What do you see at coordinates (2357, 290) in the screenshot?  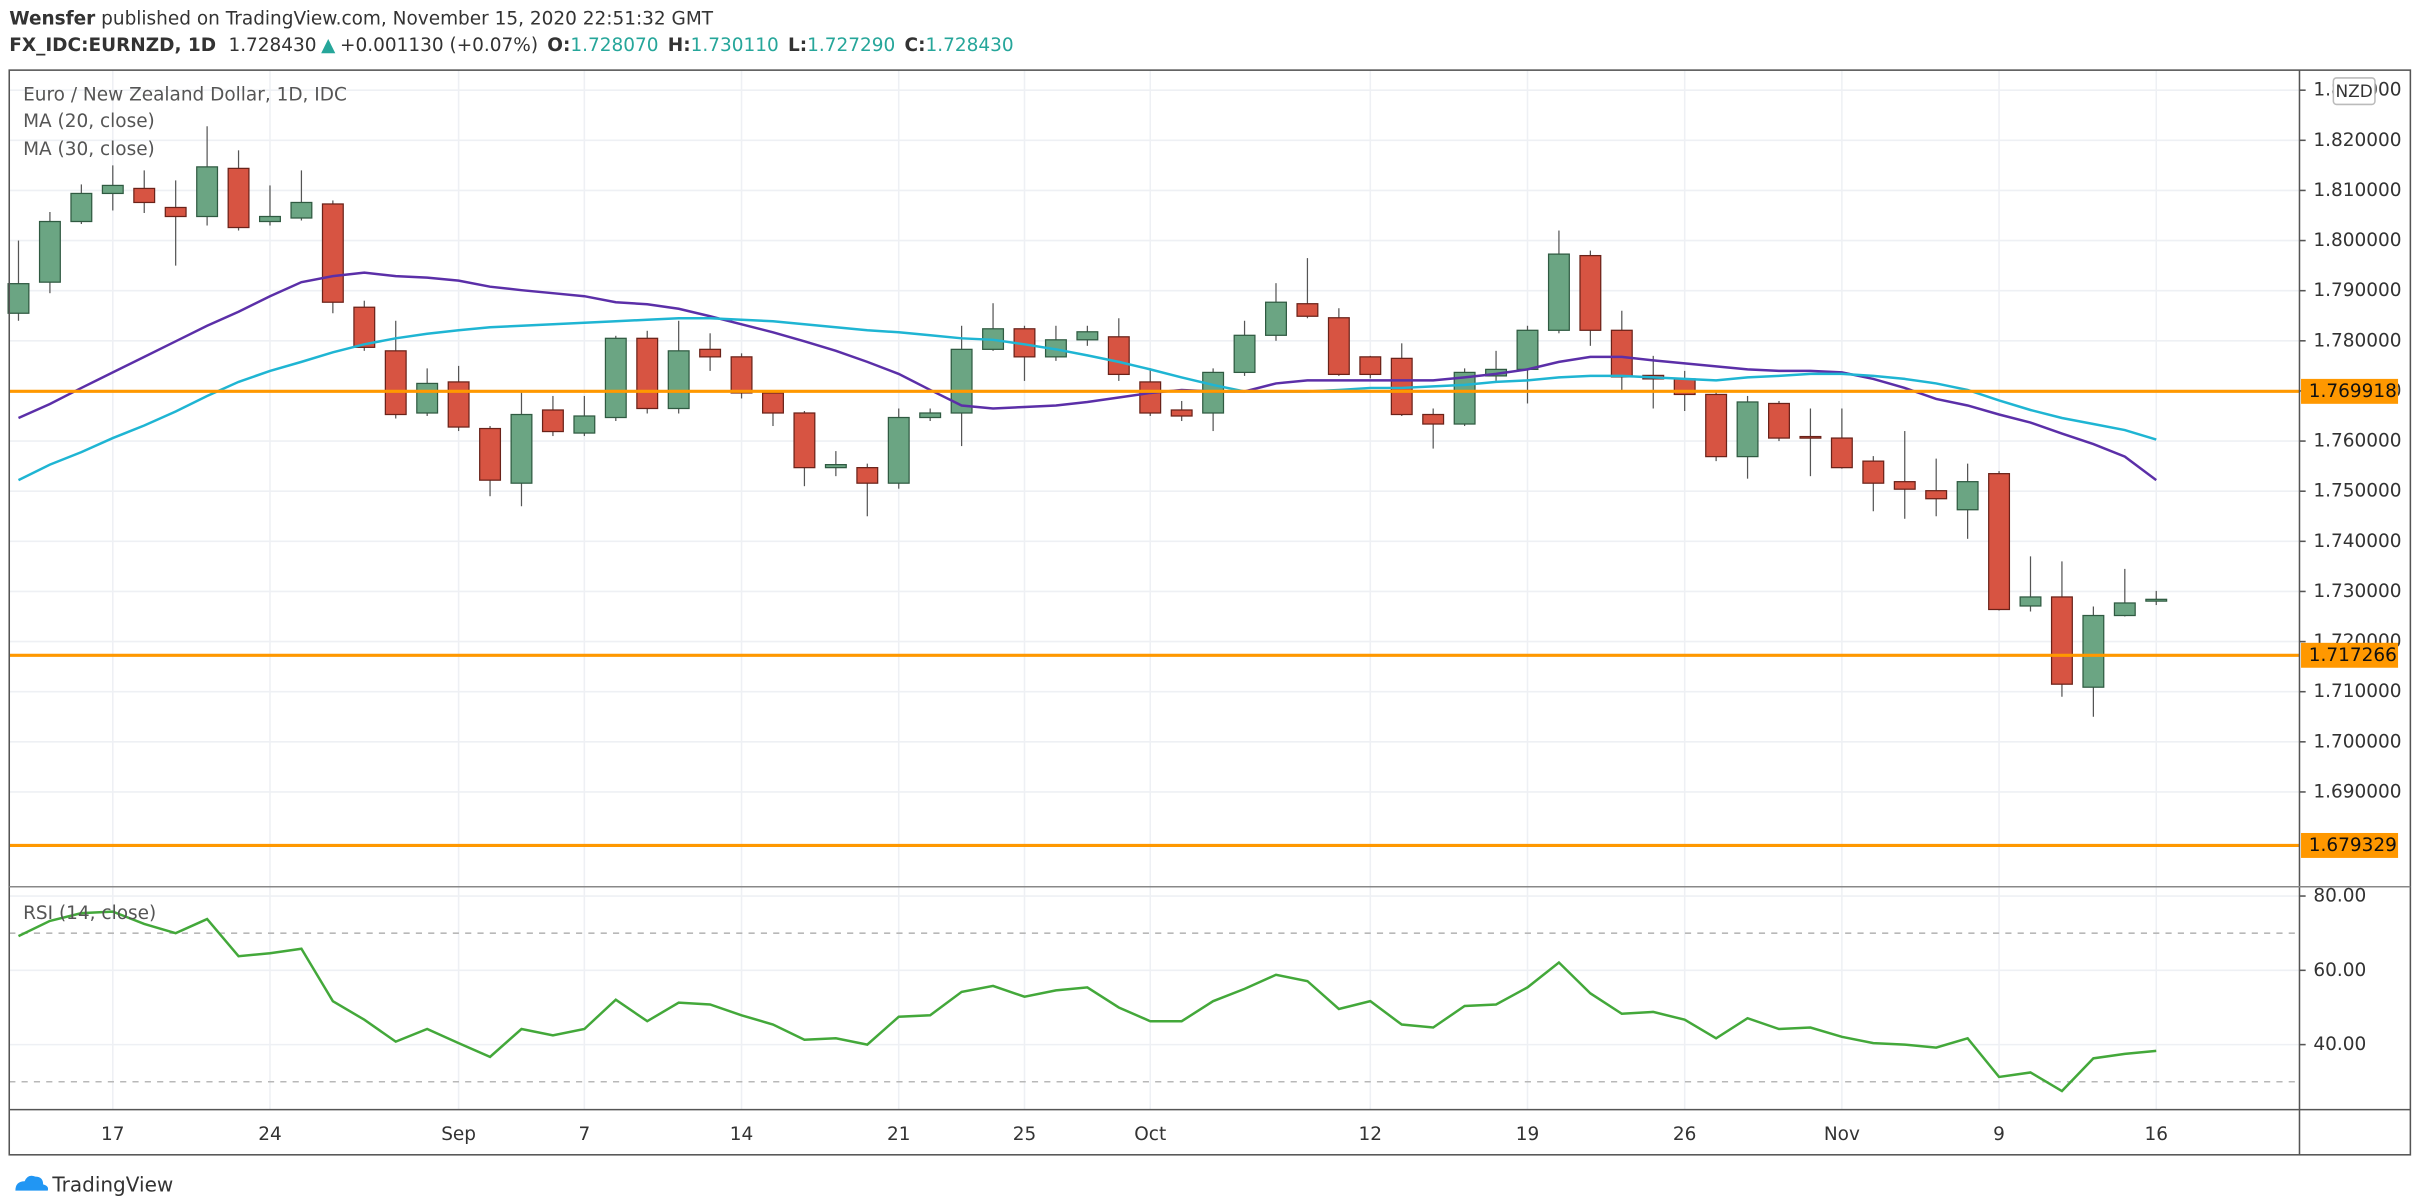 I see `y-tick-label: 1.790000` at bounding box center [2357, 290].